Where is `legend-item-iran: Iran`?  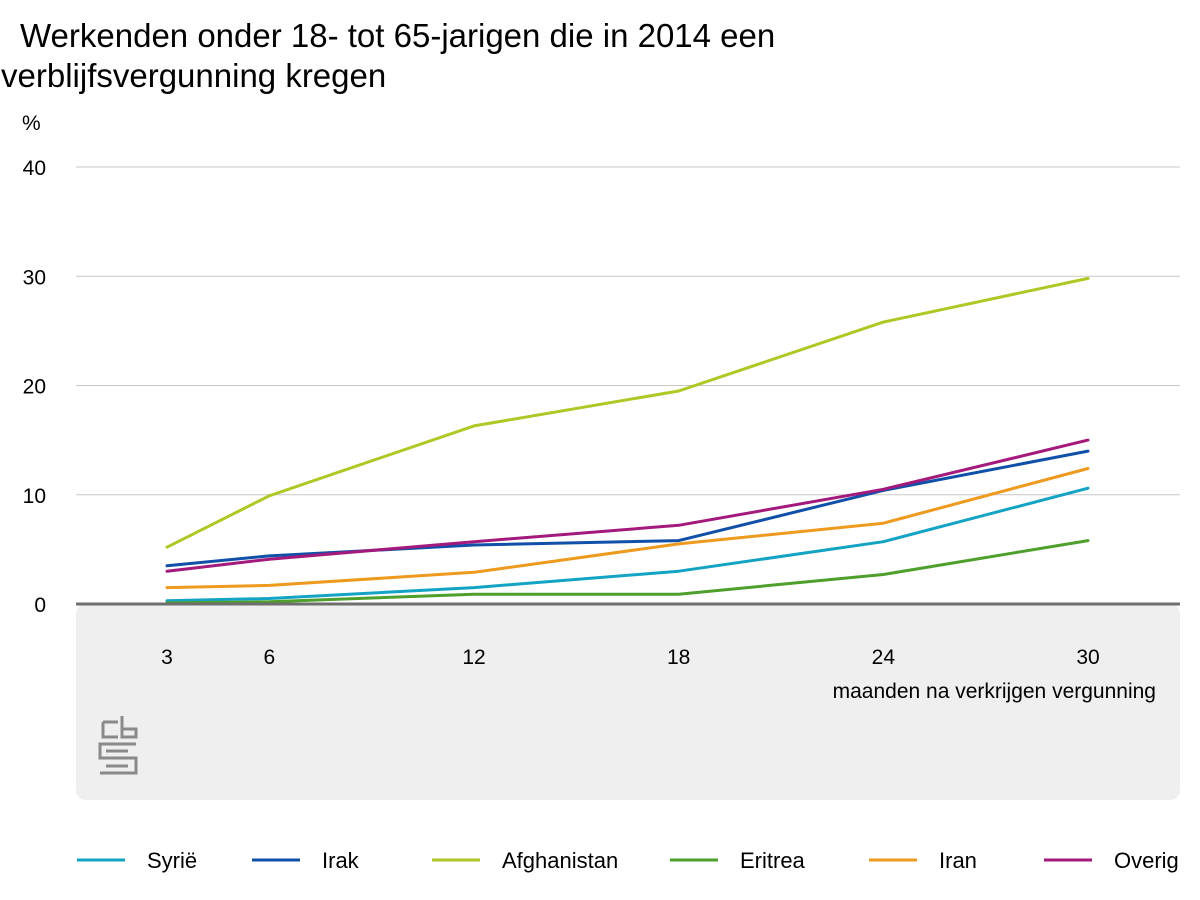 legend-item-iran: Iran is located at coordinates (923, 860).